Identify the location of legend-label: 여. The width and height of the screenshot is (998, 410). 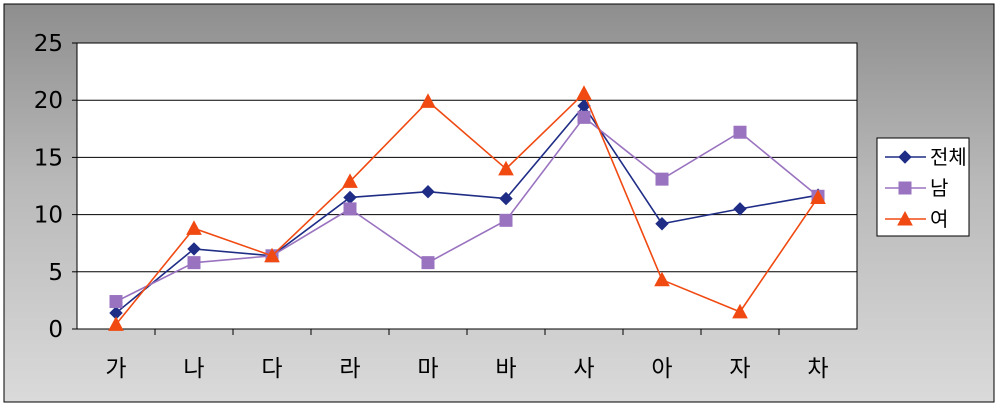
(939, 219).